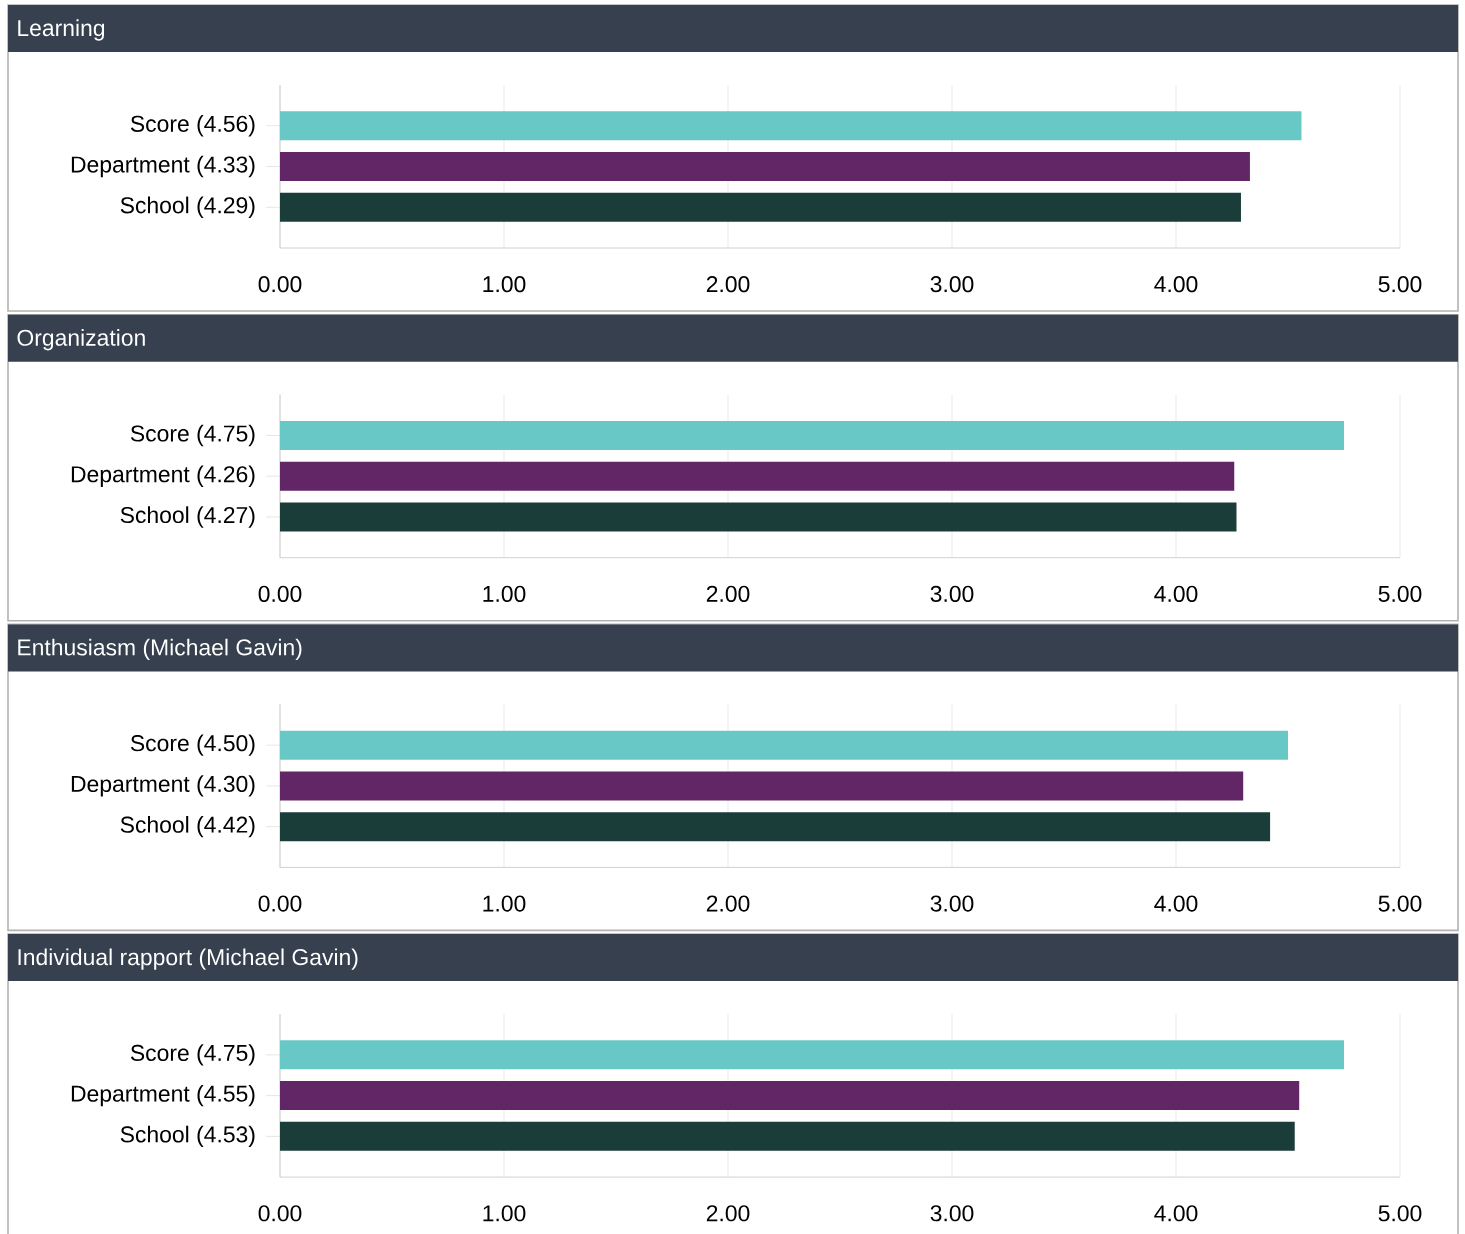 Image resolution: width=1465 pixels, height=1234 pixels. What do you see at coordinates (61, 30) in the screenshot?
I see `text: Learning` at bounding box center [61, 30].